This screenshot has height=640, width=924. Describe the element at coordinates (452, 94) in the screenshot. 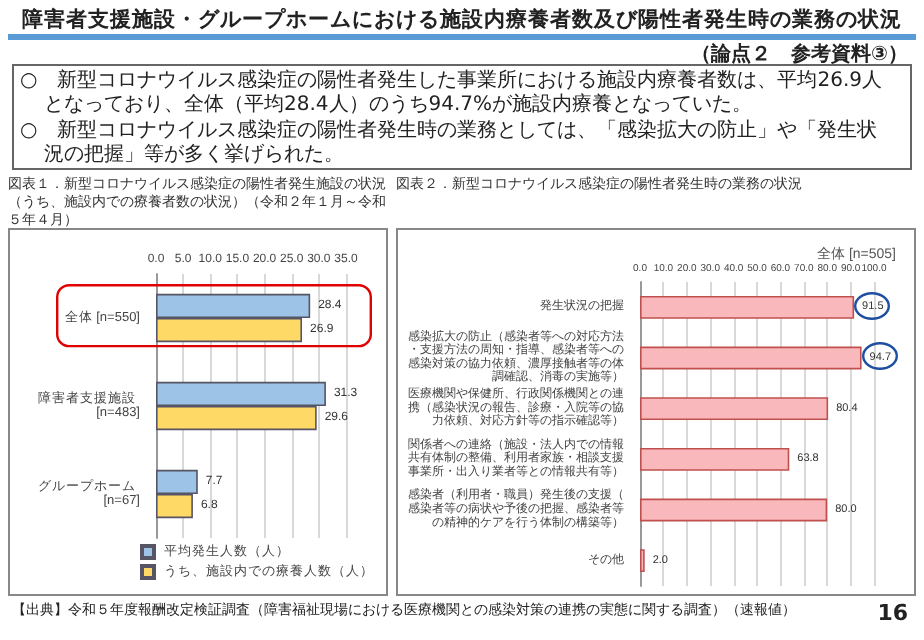

I see `text: ○ 新型コロナウイルス感染症の陽性者発生した事業所における施設内療養者数は、平均26.9人となっており、全体（平均28.4人）のうち94.7%が施設内療養となっていた。` at that location.